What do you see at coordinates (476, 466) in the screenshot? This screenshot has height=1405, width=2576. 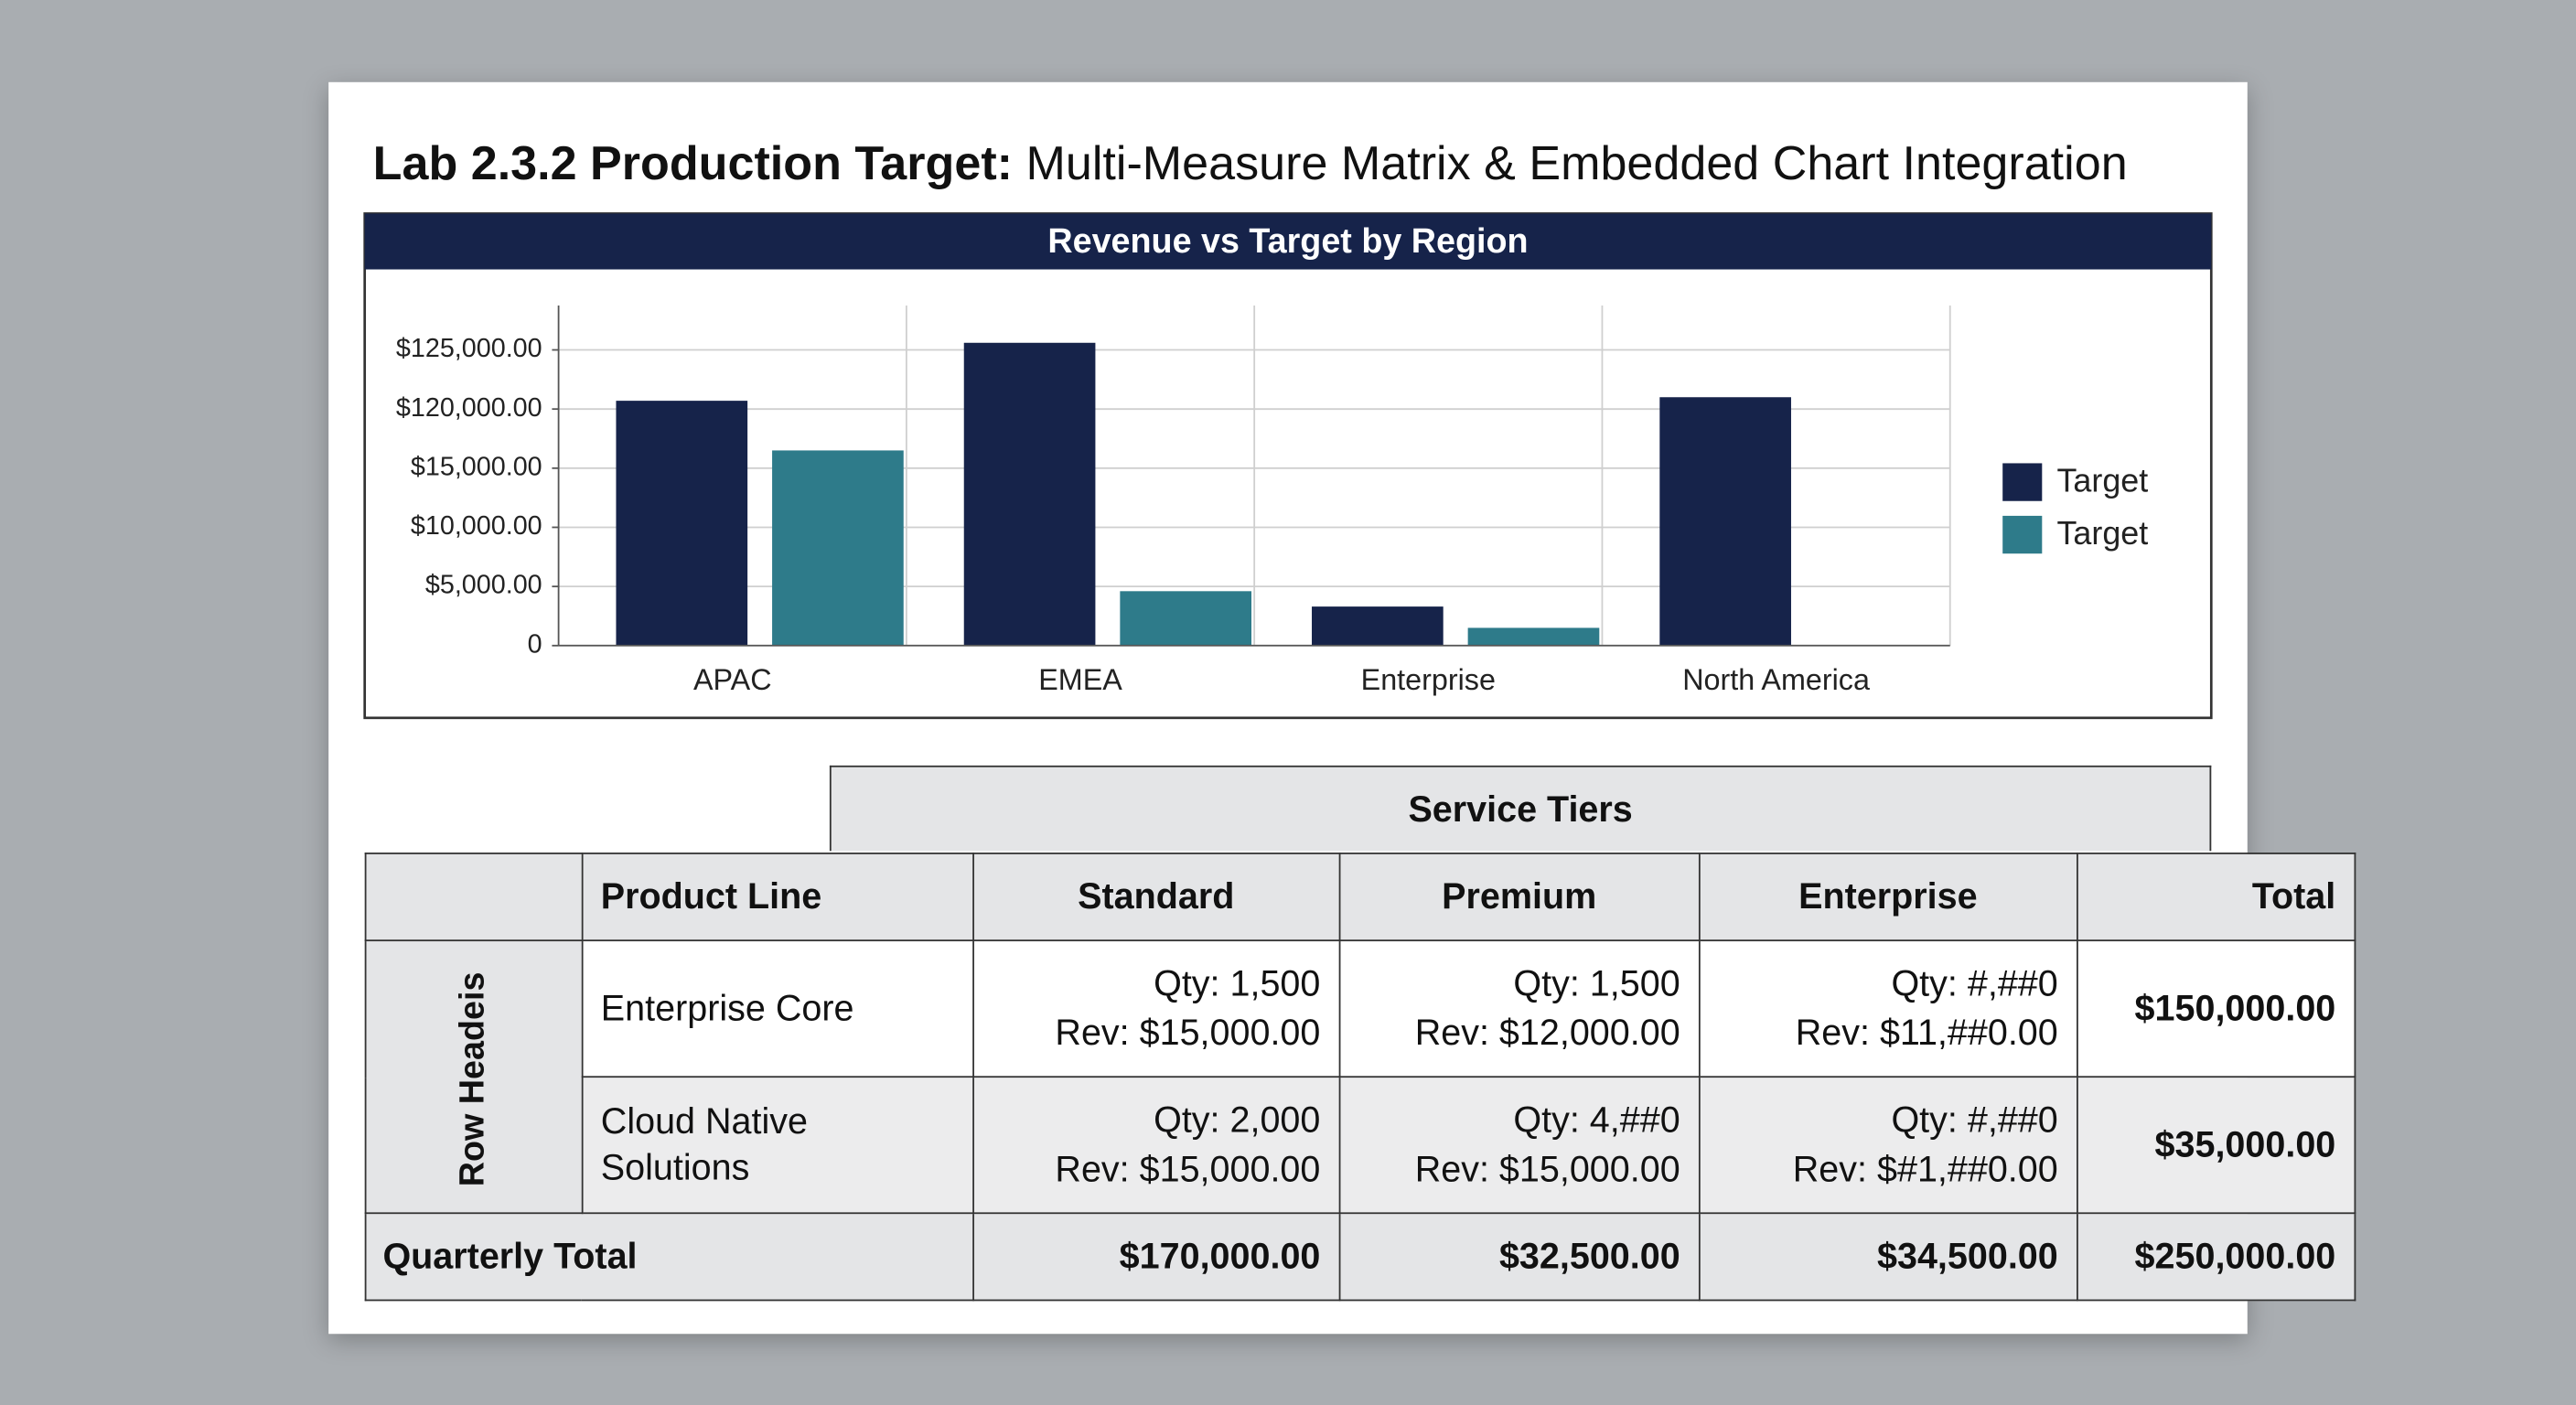 I see `y-tick-label: $15,000.00` at bounding box center [476, 466].